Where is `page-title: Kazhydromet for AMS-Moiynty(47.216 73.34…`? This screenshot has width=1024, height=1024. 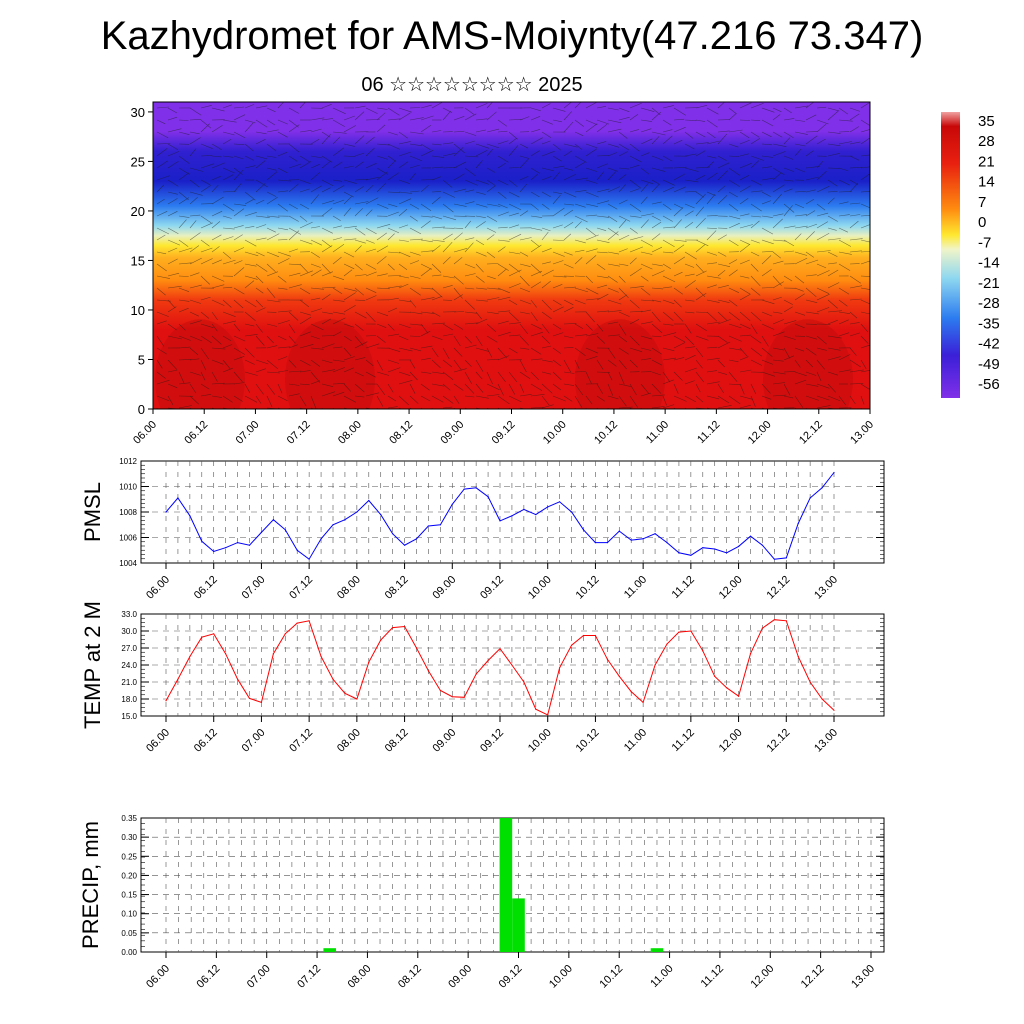
page-title: Kazhydromet for AMS-Moiynty(47.216 73.34… is located at coordinates (512, 36).